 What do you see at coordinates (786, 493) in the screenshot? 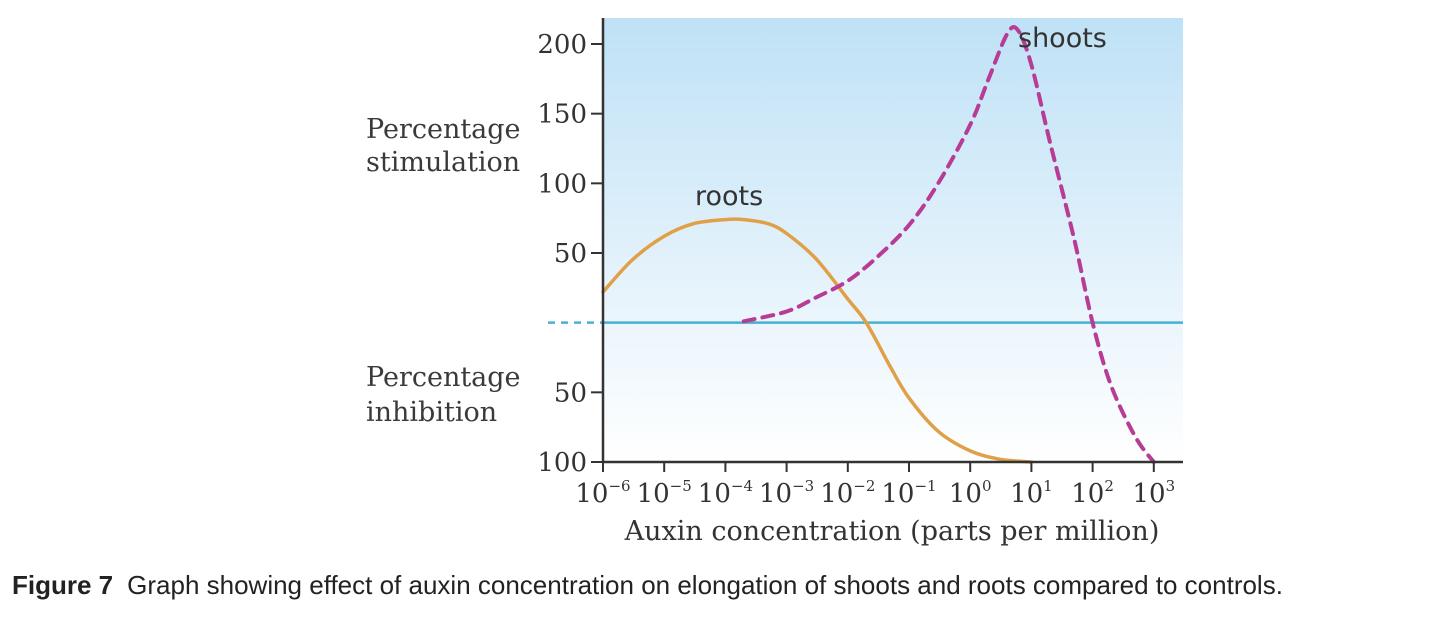
I see `x-tick-label: 10⁻³` at bounding box center [786, 493].